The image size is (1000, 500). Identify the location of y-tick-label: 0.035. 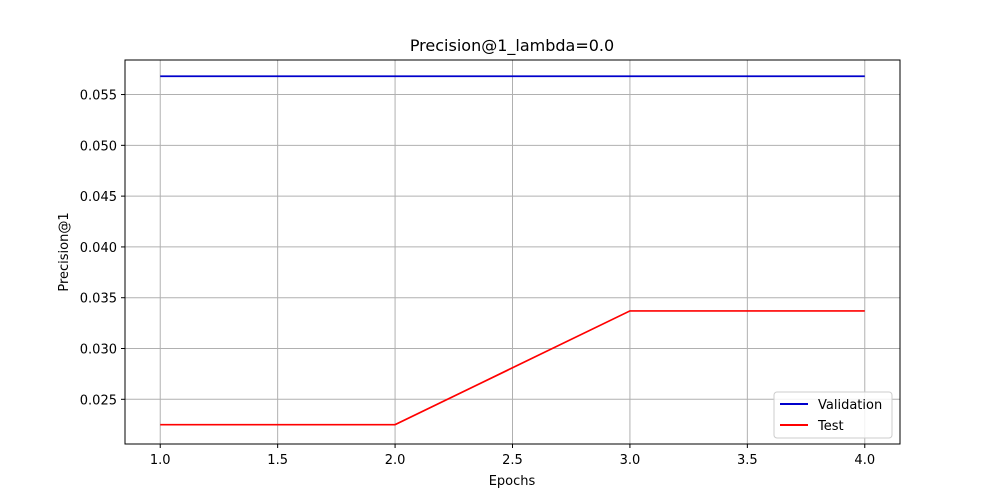
(98, 299).